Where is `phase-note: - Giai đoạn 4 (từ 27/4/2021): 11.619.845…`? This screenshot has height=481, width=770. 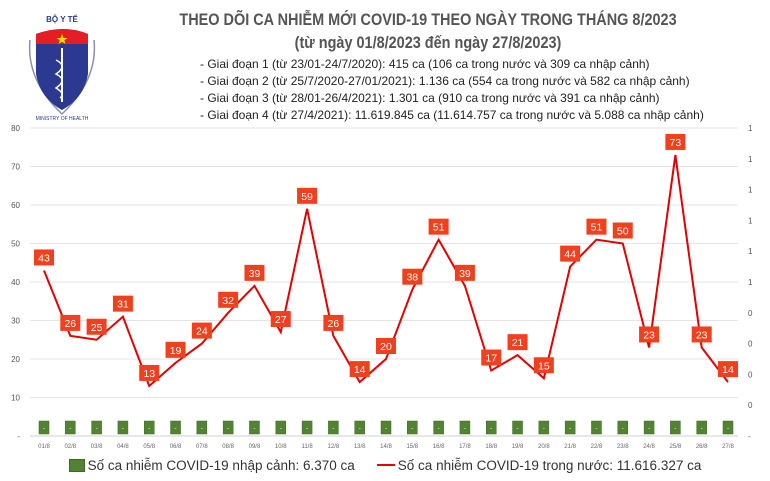
phase-note: - Giai đoạn 4 (từ 27/4/2021): 11.619.845… is located at coordinates (452, 115).